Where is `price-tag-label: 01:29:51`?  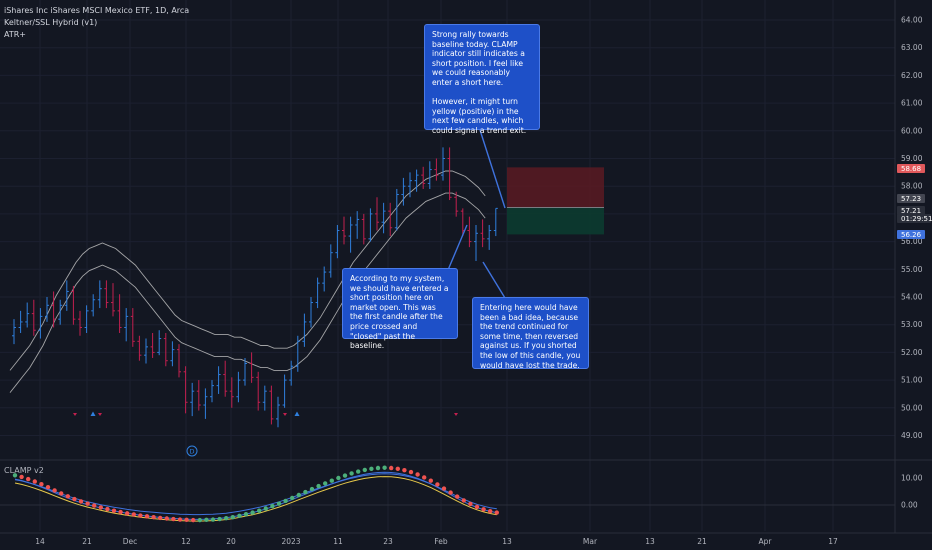 price-tag-label: 01:29:51 is located at coordinates (916, 219).